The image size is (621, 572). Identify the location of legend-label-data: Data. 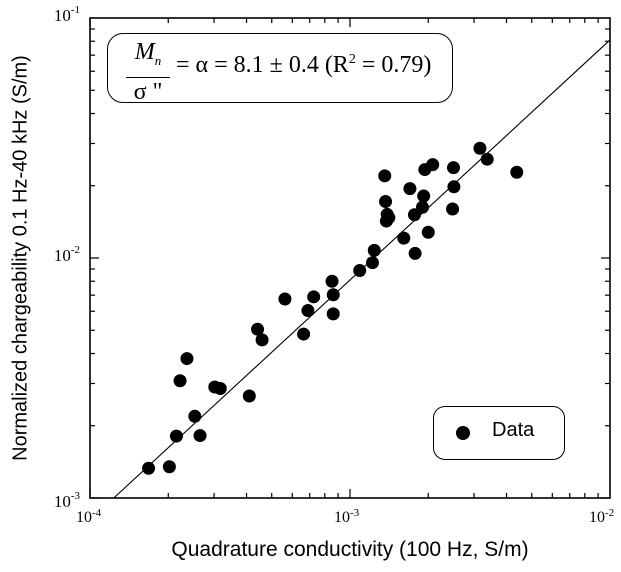
(513, 430).